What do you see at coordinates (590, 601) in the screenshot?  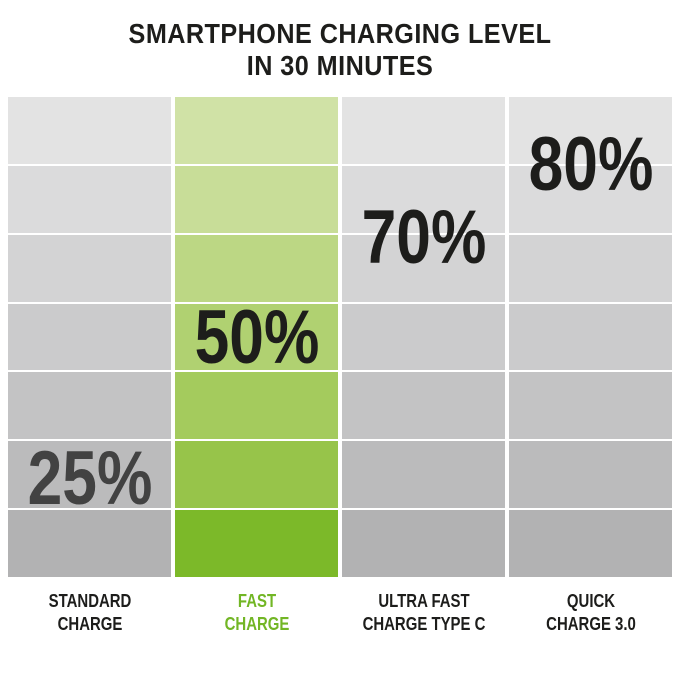 I see `category-label-line: QUICK` at bounding box center [590, 601].